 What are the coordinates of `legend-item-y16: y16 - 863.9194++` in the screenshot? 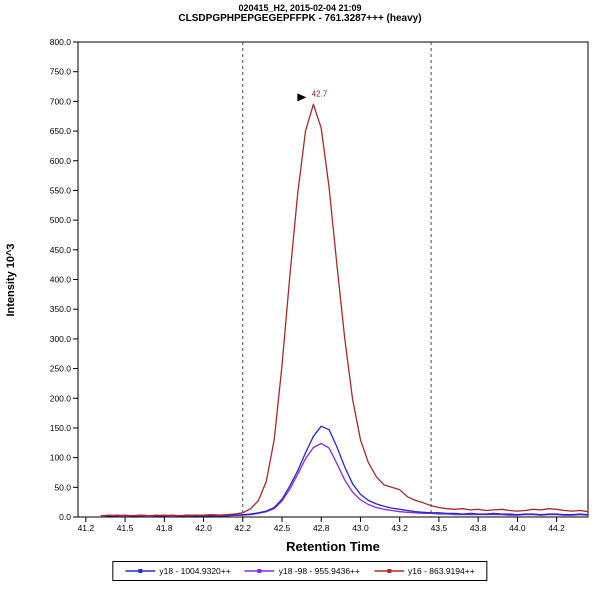 It's located at (424, 571).